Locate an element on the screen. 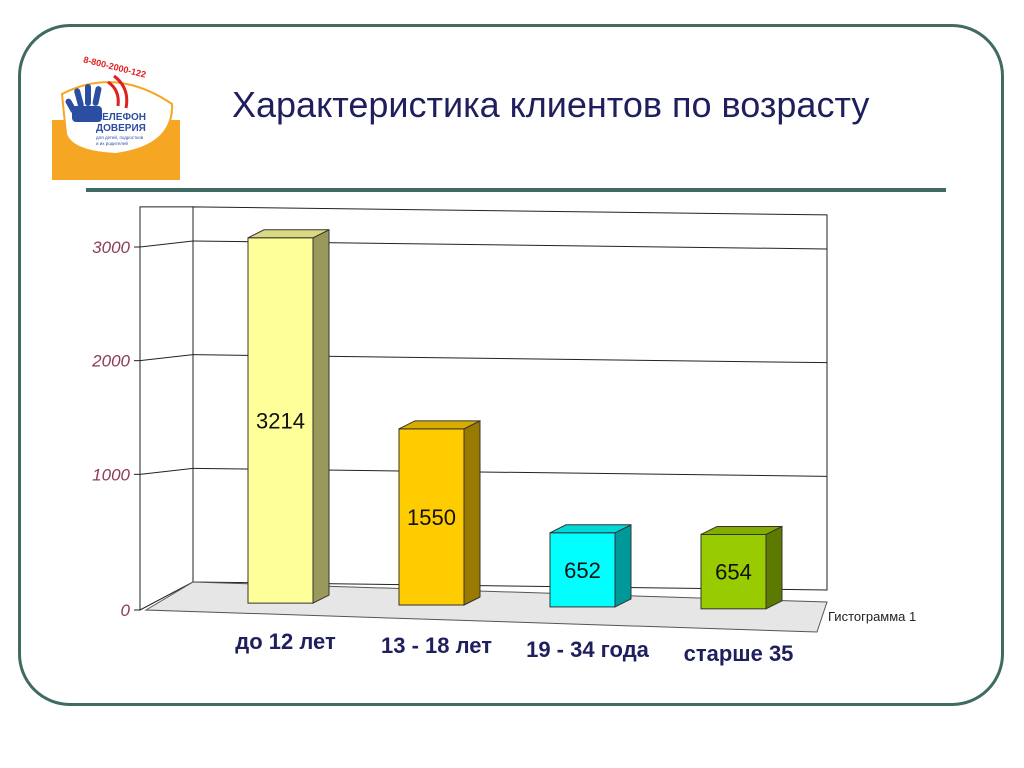 This screenshot has width=1024, height=768. legend-label: Гистограмма 1 is located at coordinates (872, 616).